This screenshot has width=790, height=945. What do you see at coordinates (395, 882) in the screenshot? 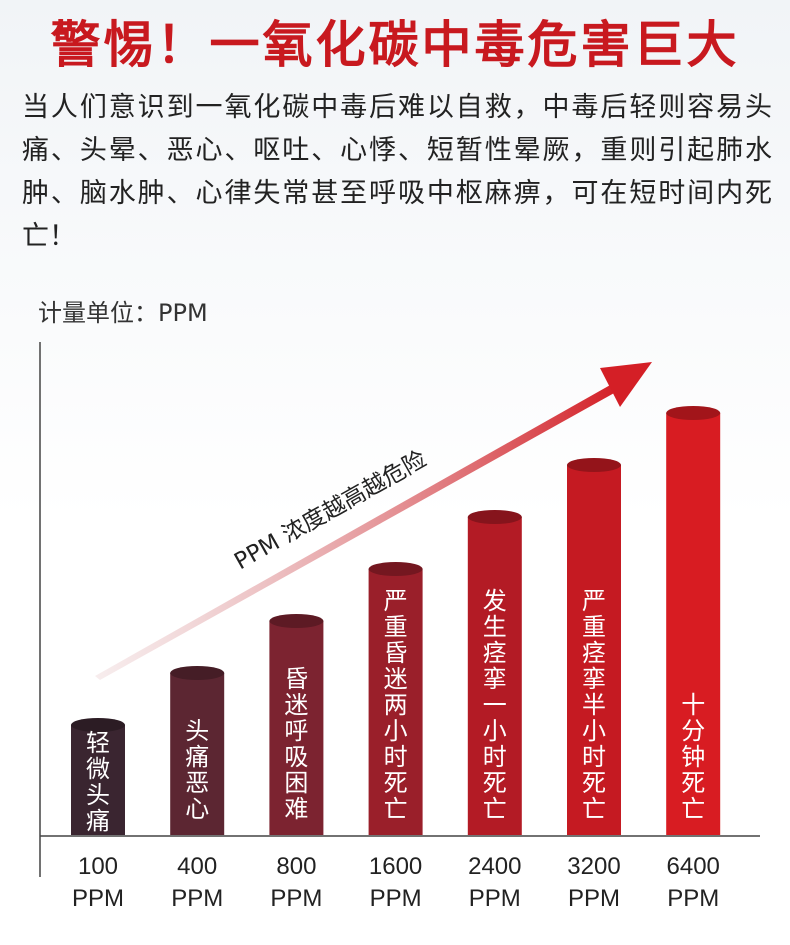
I see `tick-label-4: 1600 PPM` at bounding box center [395, 882].